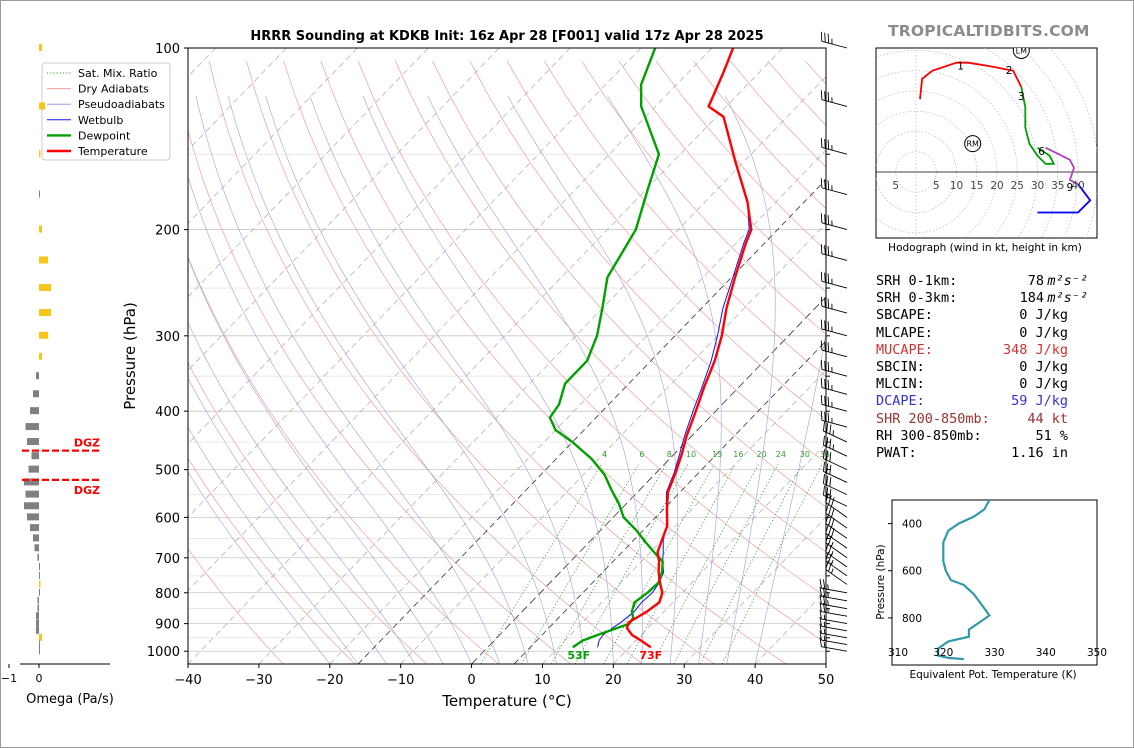 This screenshot has width=1134, height=748. What do you see at coordinates (167, 594) in the screenshot?
I see `y-tick-label: 800` at bounding box center [167, 594].